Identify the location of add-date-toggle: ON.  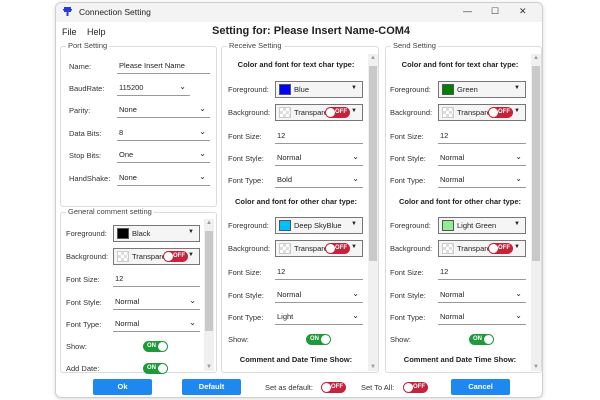
(155, 368).